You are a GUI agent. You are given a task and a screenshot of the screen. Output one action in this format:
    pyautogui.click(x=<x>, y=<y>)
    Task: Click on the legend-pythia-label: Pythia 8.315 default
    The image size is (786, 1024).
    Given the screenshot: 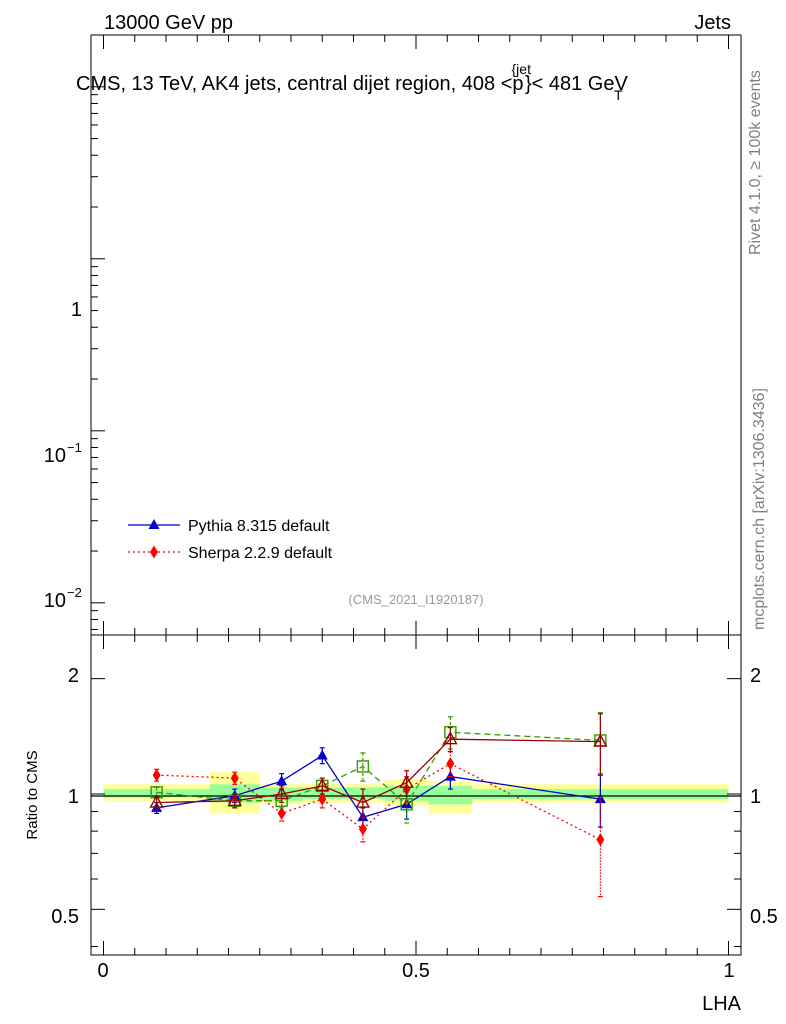 What is the action you would take?
    pyautogui.click(x=259, y=526)
    